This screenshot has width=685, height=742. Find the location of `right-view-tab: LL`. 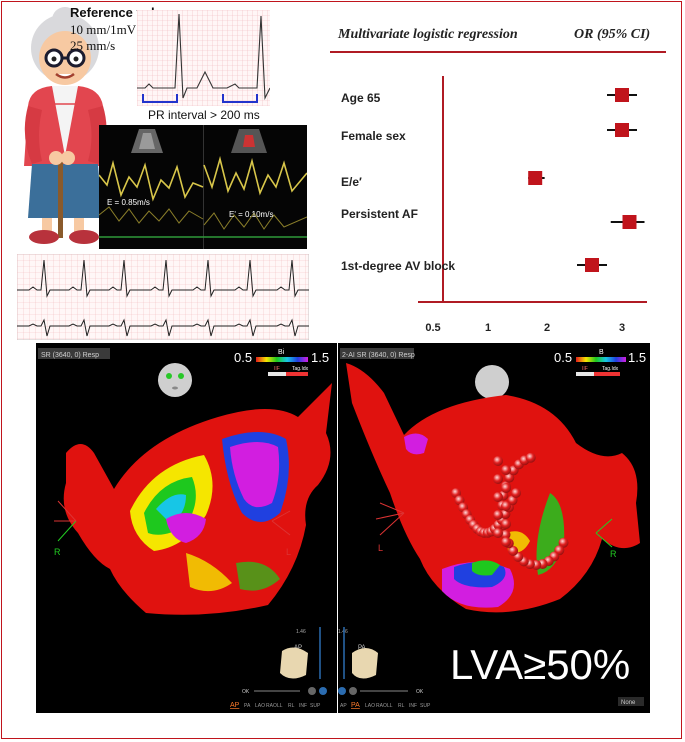

right-view-tab: LL is located at coordinates (390, 706).